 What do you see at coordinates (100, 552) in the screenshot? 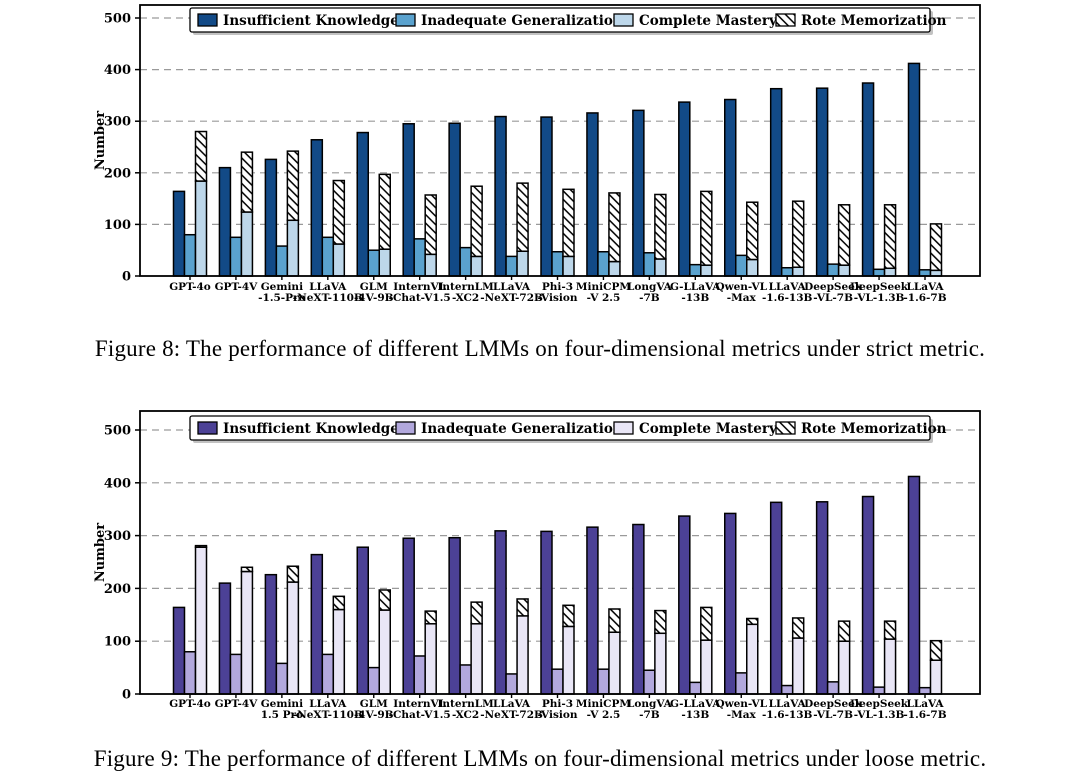
I see `y-axis-title: Number` at bounding box center [100, 552].